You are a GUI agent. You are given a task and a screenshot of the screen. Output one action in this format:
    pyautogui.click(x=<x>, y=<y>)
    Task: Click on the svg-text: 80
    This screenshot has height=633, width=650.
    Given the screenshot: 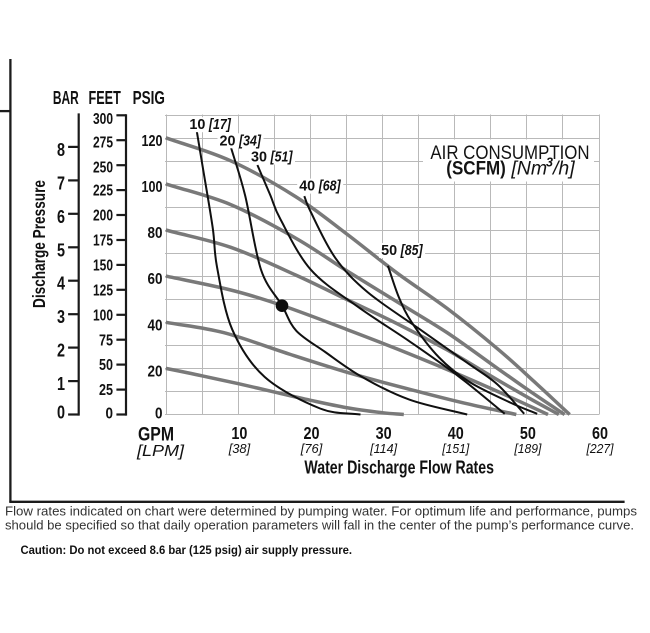 What is the action you would take?
    pyautogui.click(x=155, y=233)
    